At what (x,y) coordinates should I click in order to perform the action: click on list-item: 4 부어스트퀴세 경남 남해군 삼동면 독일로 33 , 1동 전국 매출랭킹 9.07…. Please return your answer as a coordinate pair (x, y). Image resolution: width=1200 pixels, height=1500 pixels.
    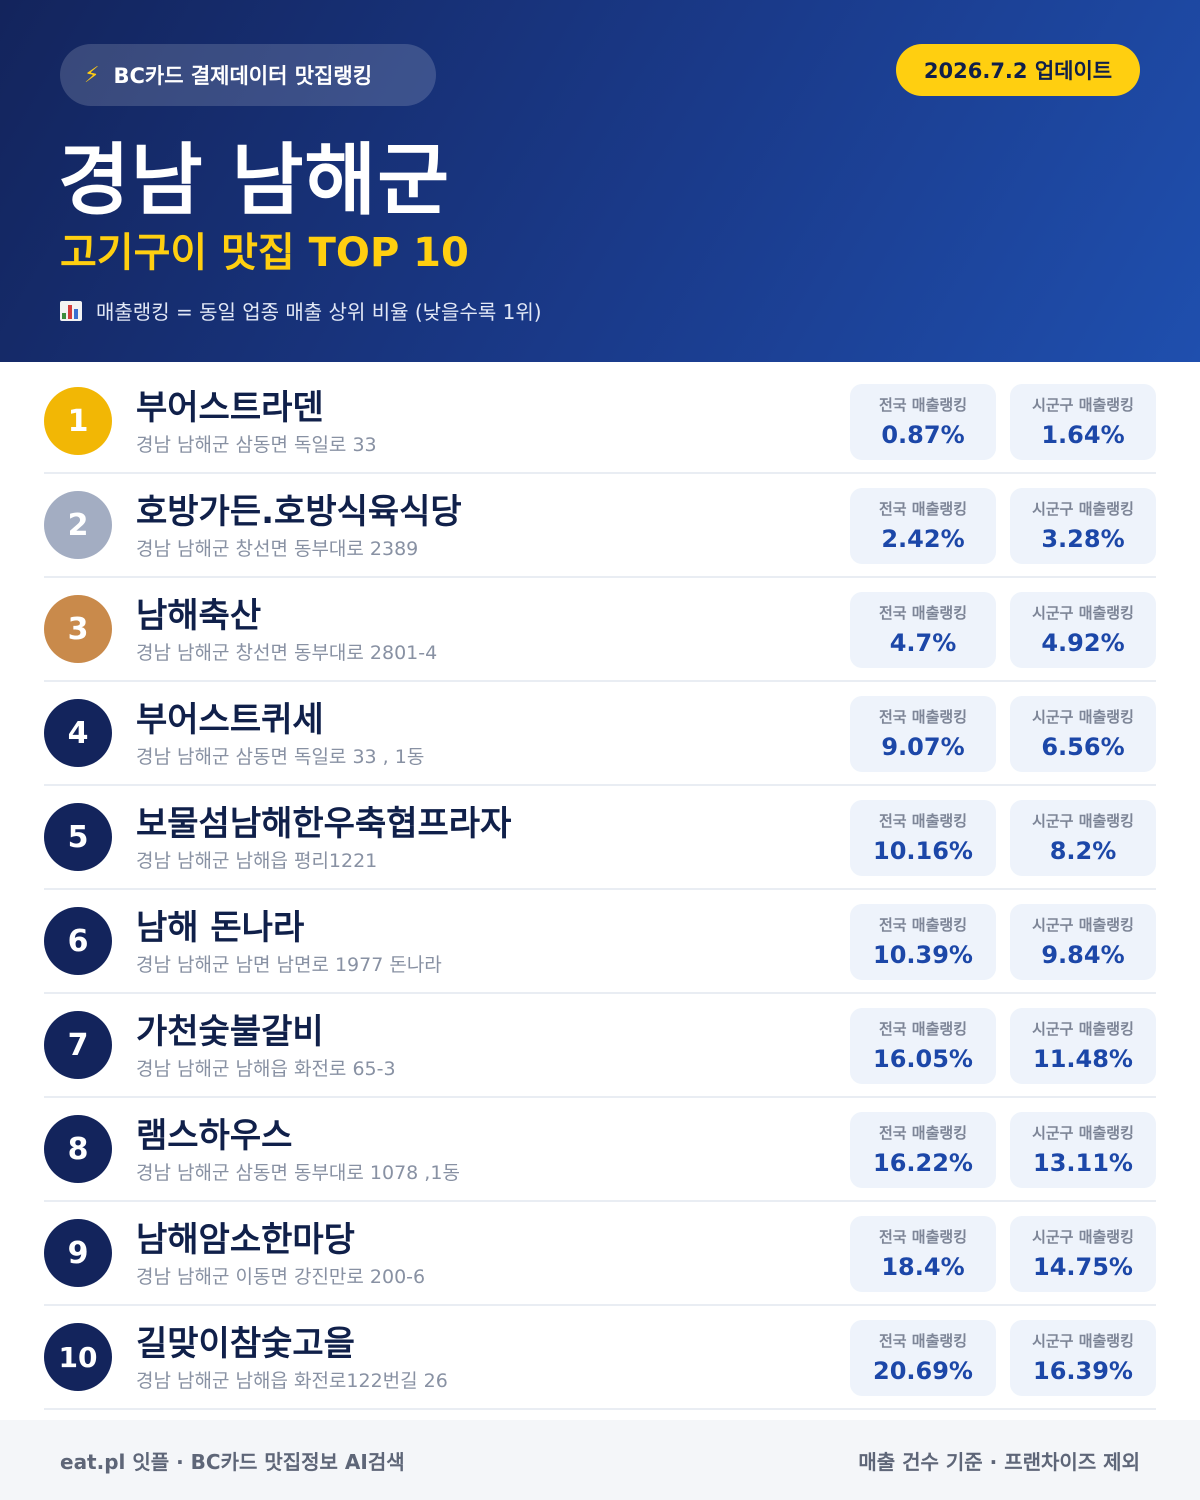
    Looking at the image, I should click on (600, 734).